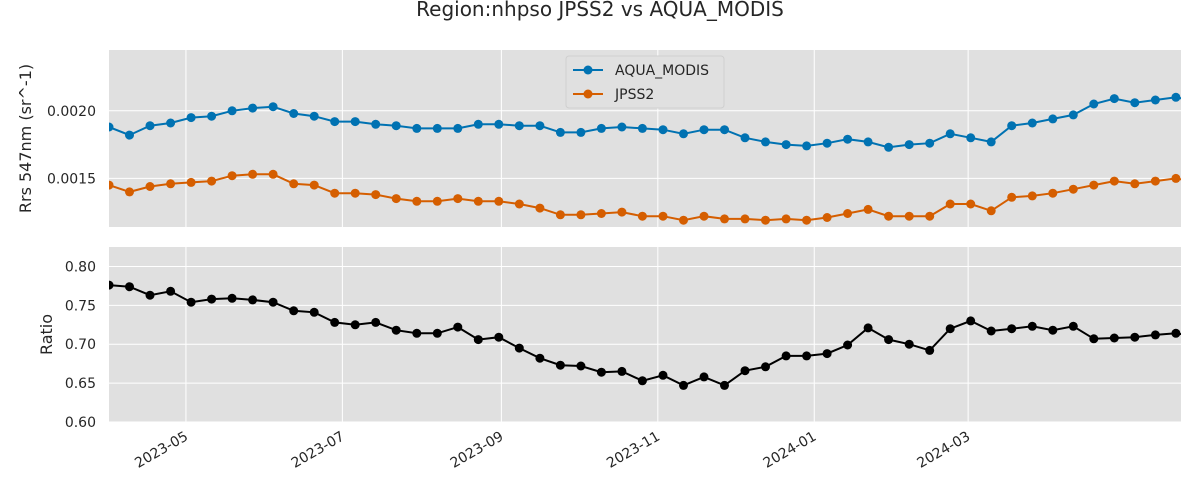  Describe the element at coordinates (477, 450) in the screenshot. I see `xtick-label: 2023-09` at that location.